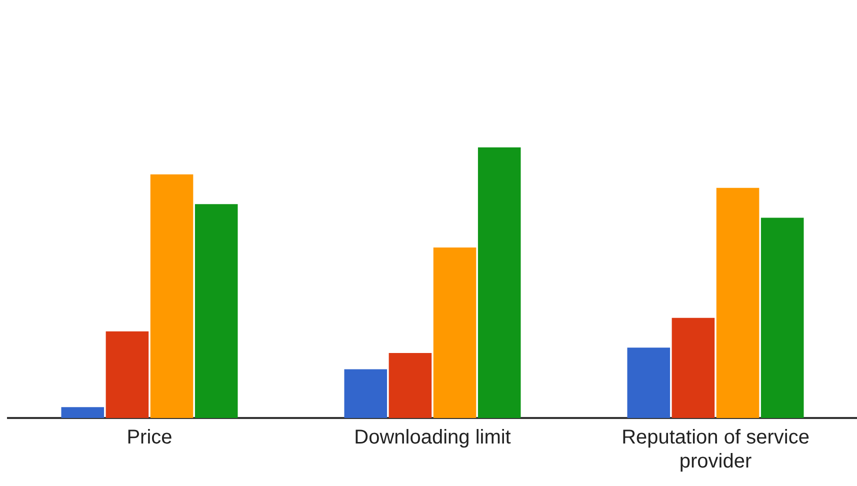  Describe the element at coordinates (149, 437) in the screenshot. I see `x-tick-label: Price` at that location.